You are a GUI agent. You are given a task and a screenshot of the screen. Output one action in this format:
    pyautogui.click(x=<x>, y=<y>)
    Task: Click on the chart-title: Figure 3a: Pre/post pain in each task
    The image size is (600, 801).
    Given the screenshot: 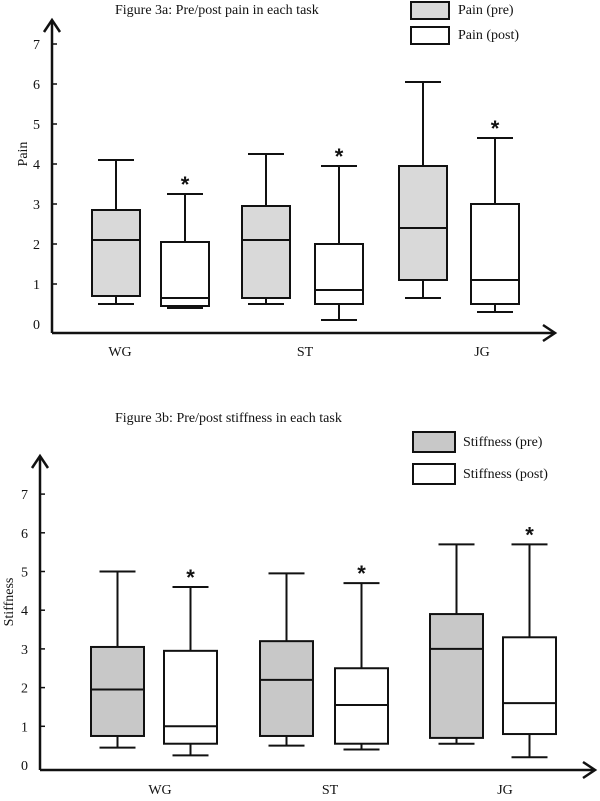 What is the action you would take?
    pyautogui.click(x=217, y=10)
    